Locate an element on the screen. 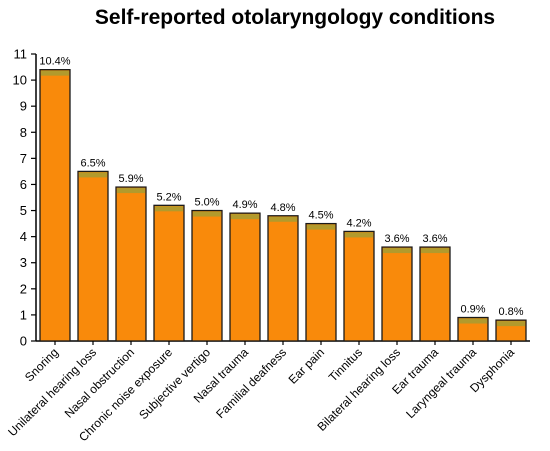 Image resolution: width=550 pixels, height=451 pixels. y-tick-label: 6 is located at coordinates (23, 184).